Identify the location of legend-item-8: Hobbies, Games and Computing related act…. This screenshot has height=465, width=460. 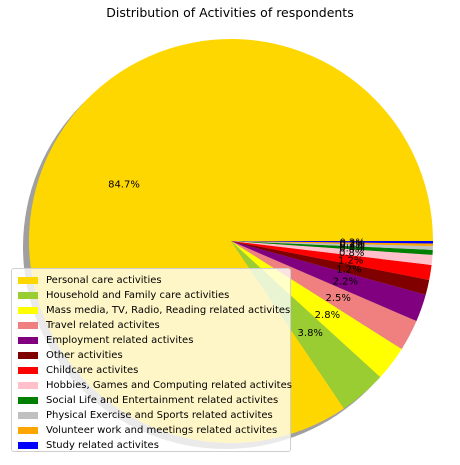
(155, 385).